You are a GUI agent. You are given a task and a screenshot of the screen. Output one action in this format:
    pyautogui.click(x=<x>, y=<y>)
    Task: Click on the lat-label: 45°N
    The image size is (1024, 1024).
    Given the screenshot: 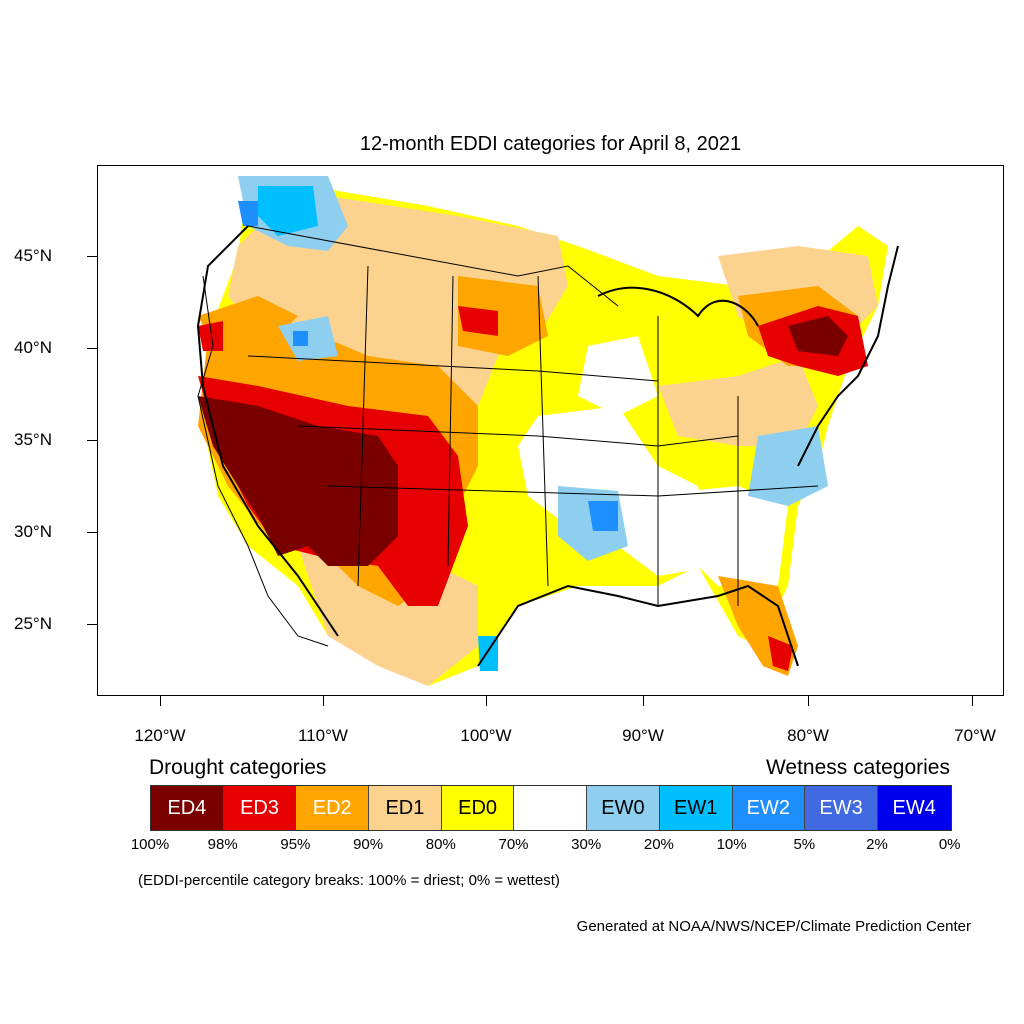 What is the action you would take?
    pyautogui.click(x=33, y=255)
    